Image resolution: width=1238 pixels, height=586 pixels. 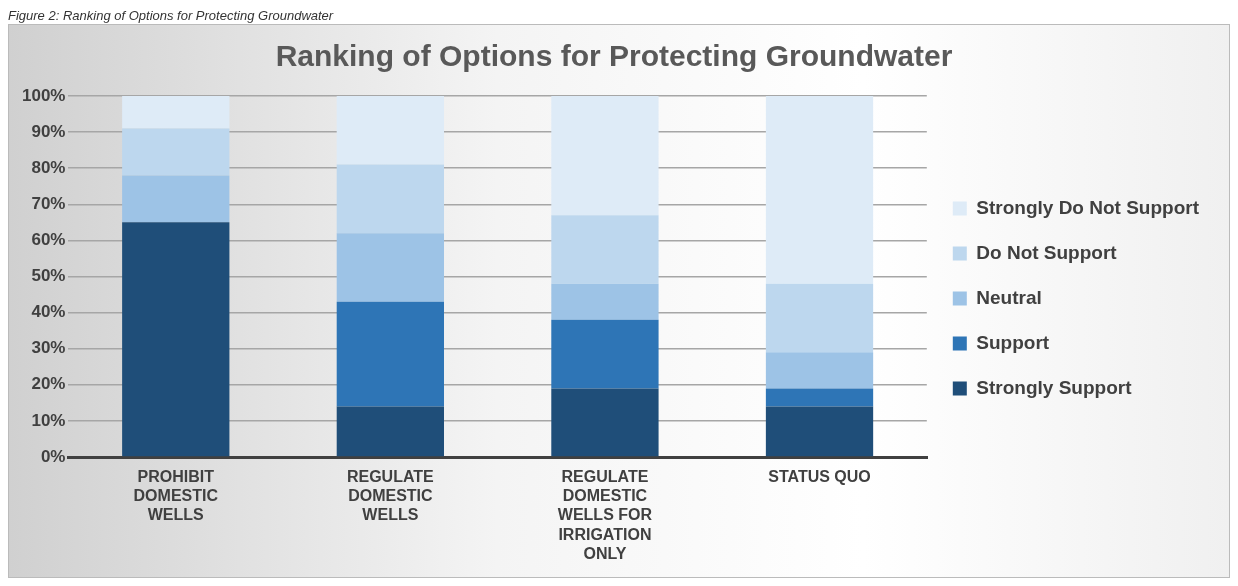 What do you see at coordinates (390, 496) in the screenshot?
I see `x-tick-label: REGULATE DOMESTIC WELLS` at bounding box center [390, 496].